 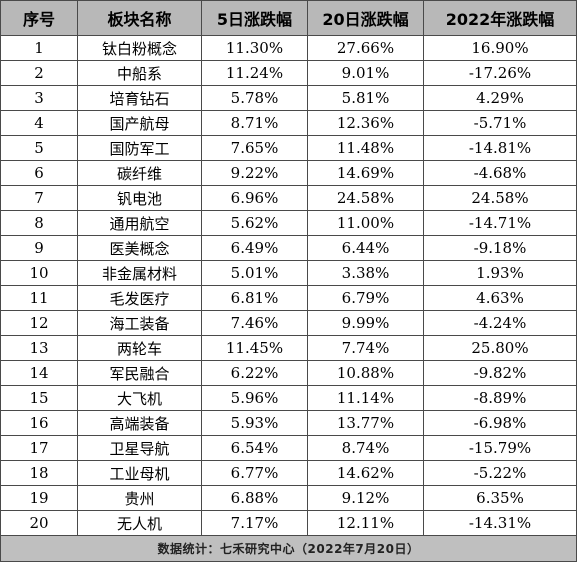 I want to click on cell-5d-change: 5.62%, so click(x=254, y=223).